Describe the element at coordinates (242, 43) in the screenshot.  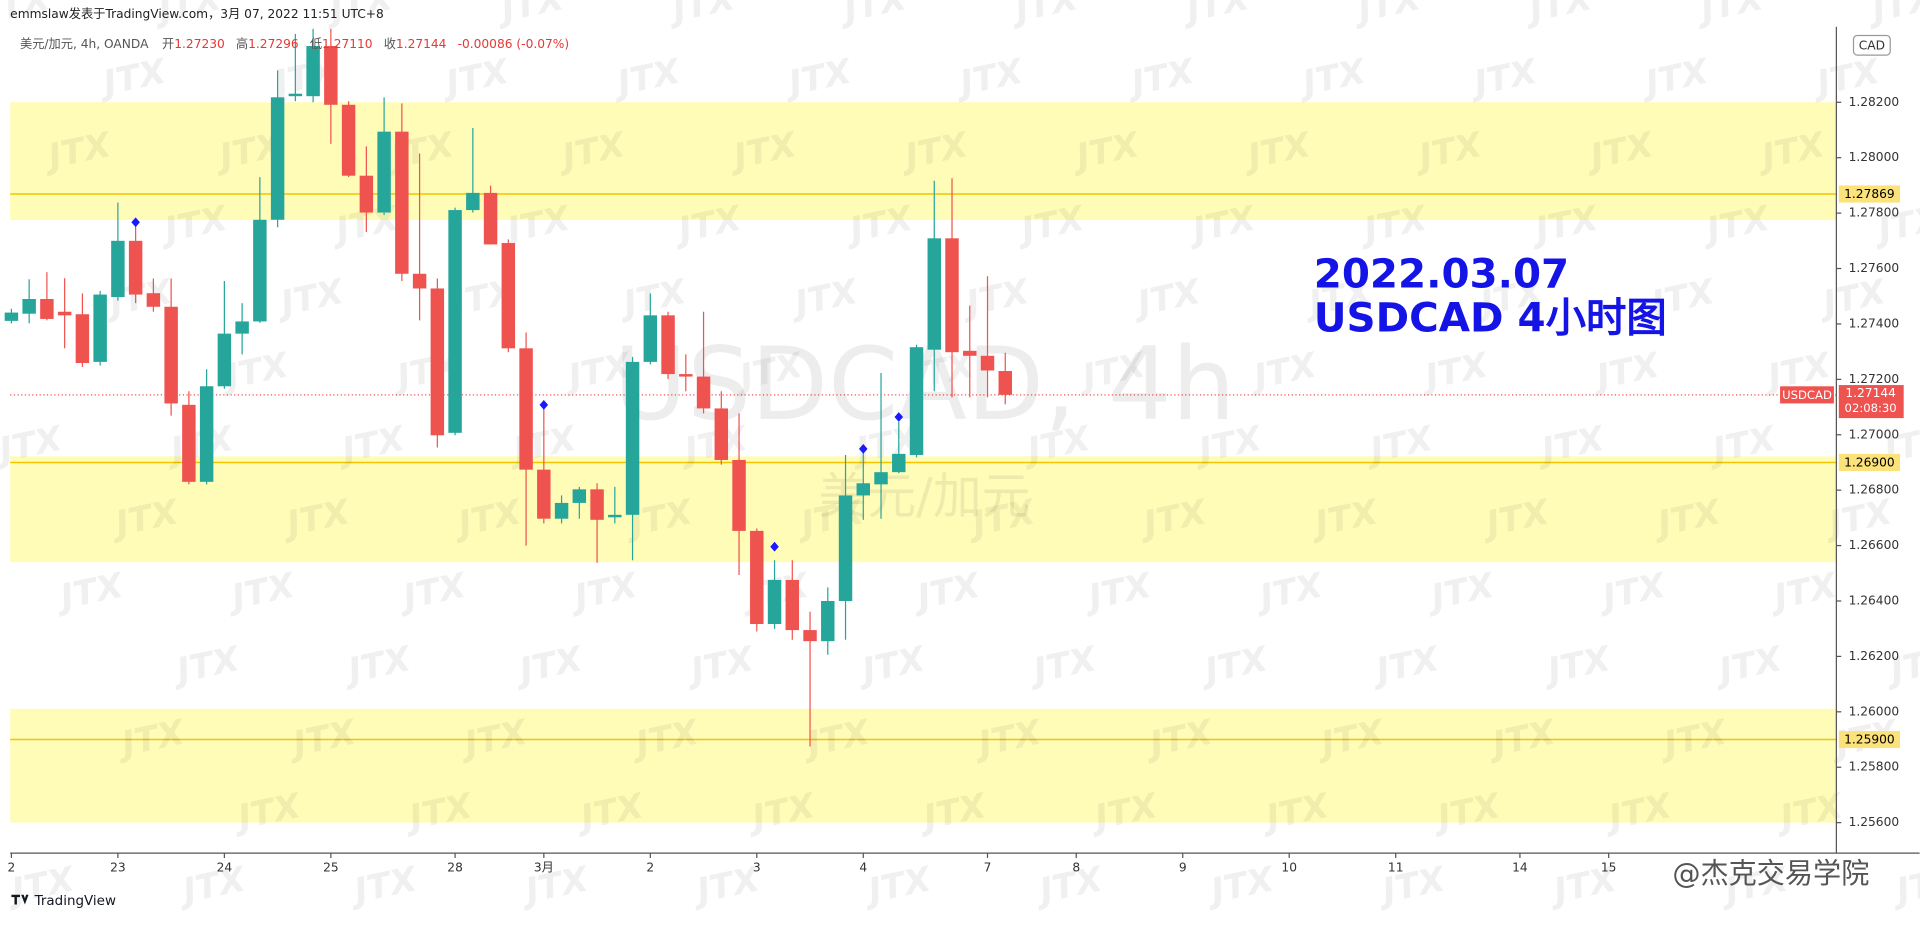
I see `legend-label: 高` at that location.